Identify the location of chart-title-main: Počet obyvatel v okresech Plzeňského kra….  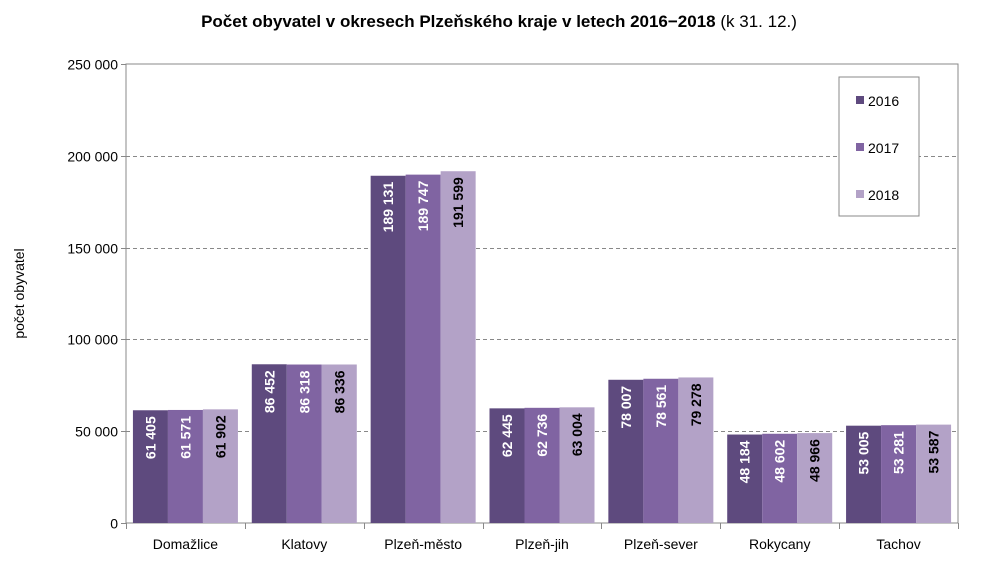
(458, 21).